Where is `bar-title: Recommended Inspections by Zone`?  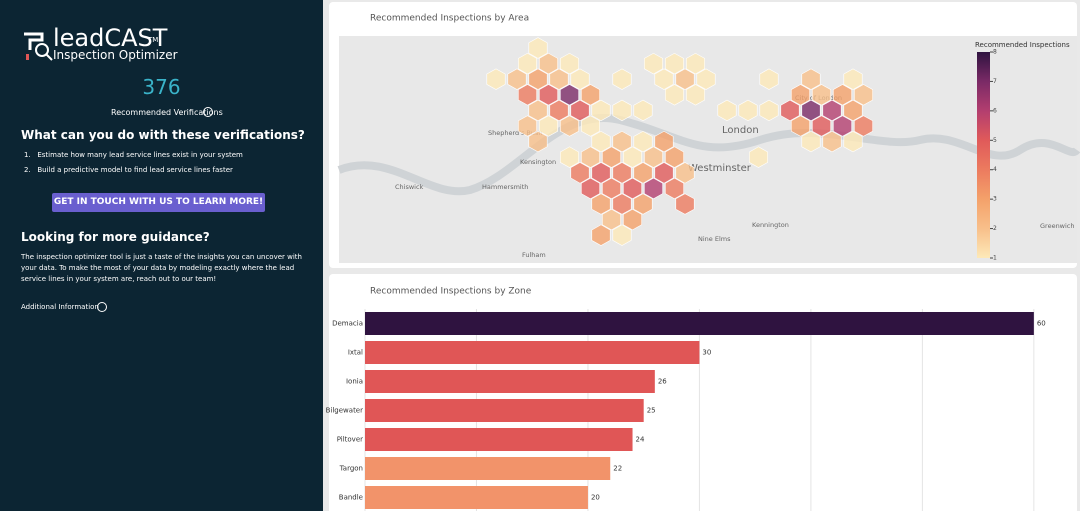 bar-title: Recommended Inspections by Zone is located at coordinates (451, 292).